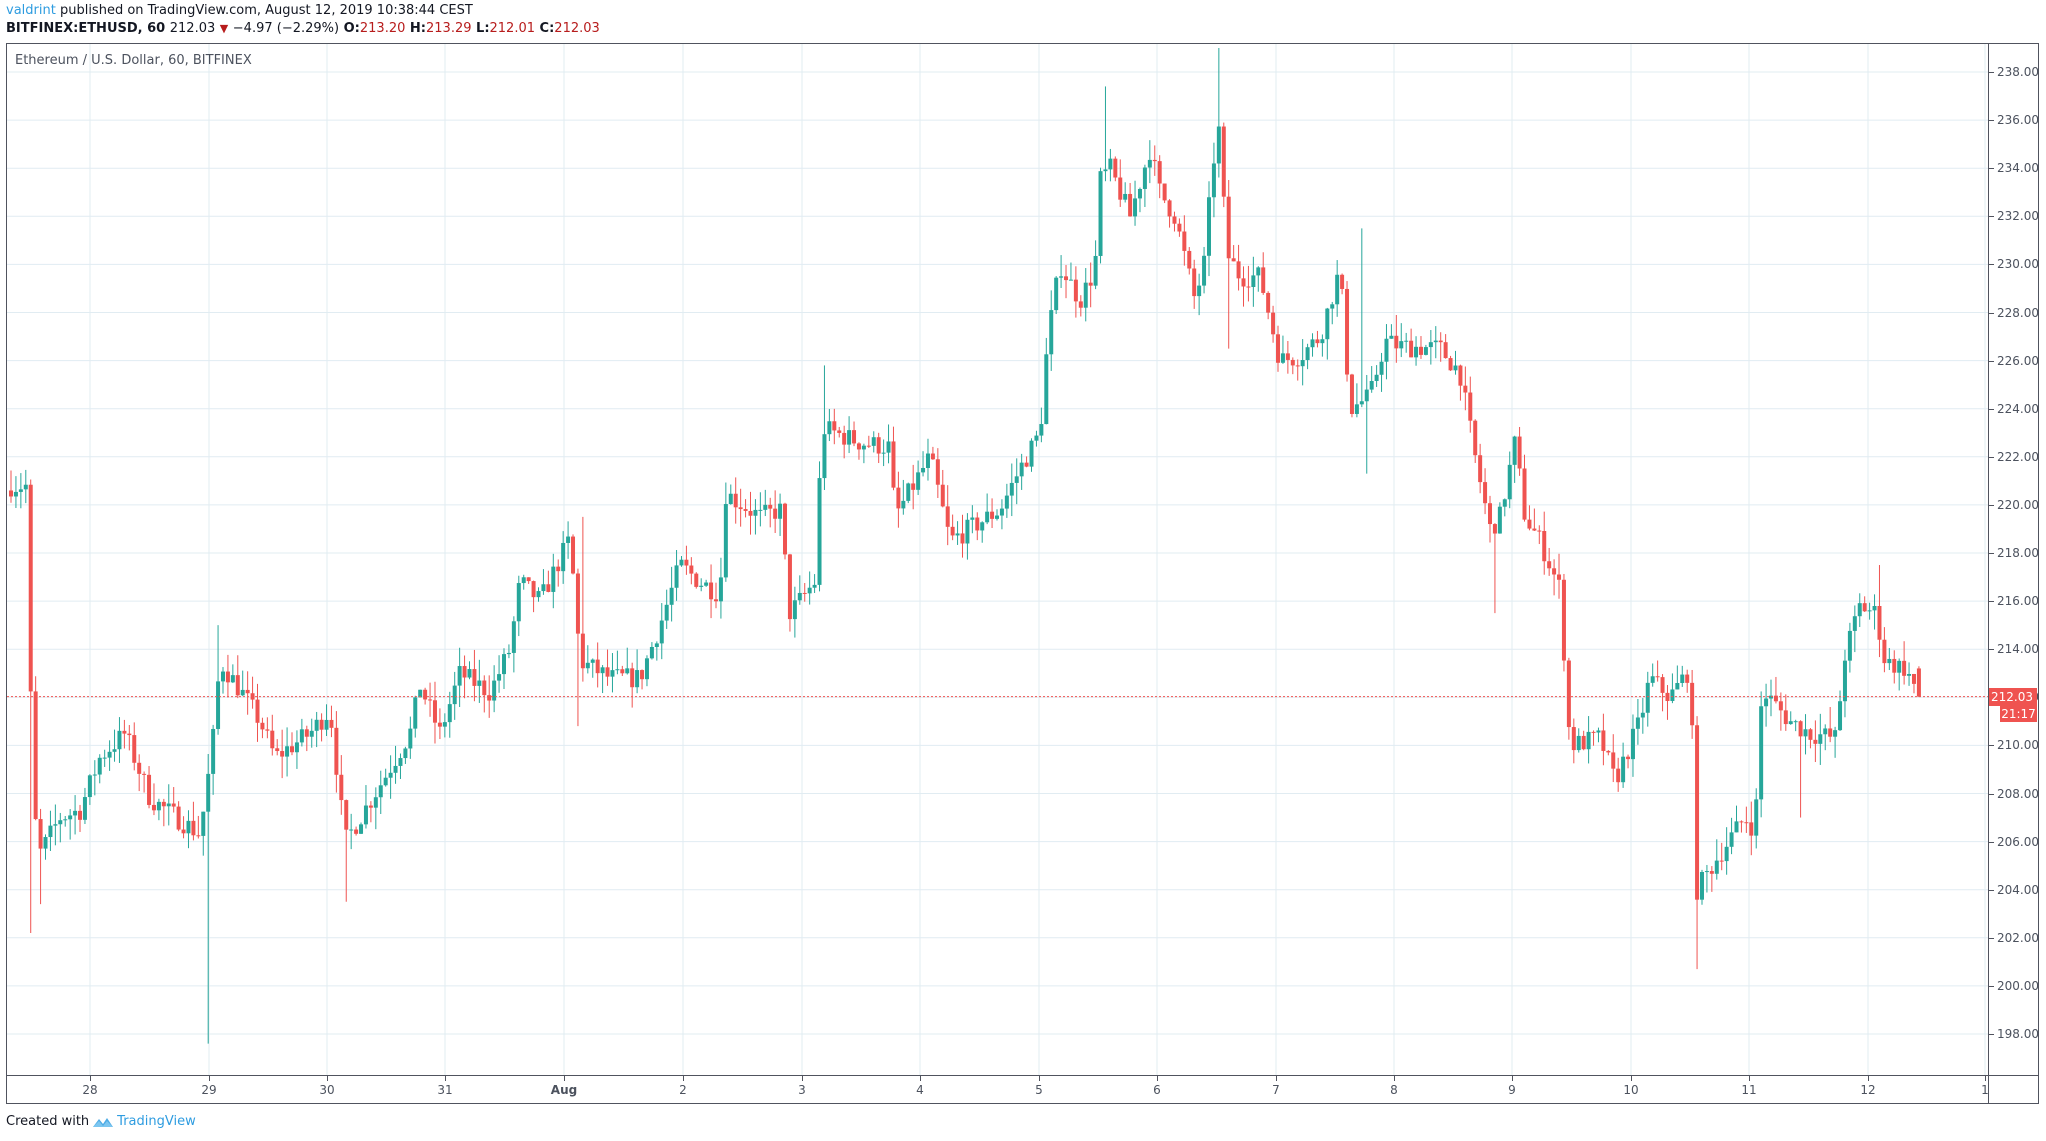 The image size is (2046, 1141). I want to click on close-label: C:, so click(547, 28).